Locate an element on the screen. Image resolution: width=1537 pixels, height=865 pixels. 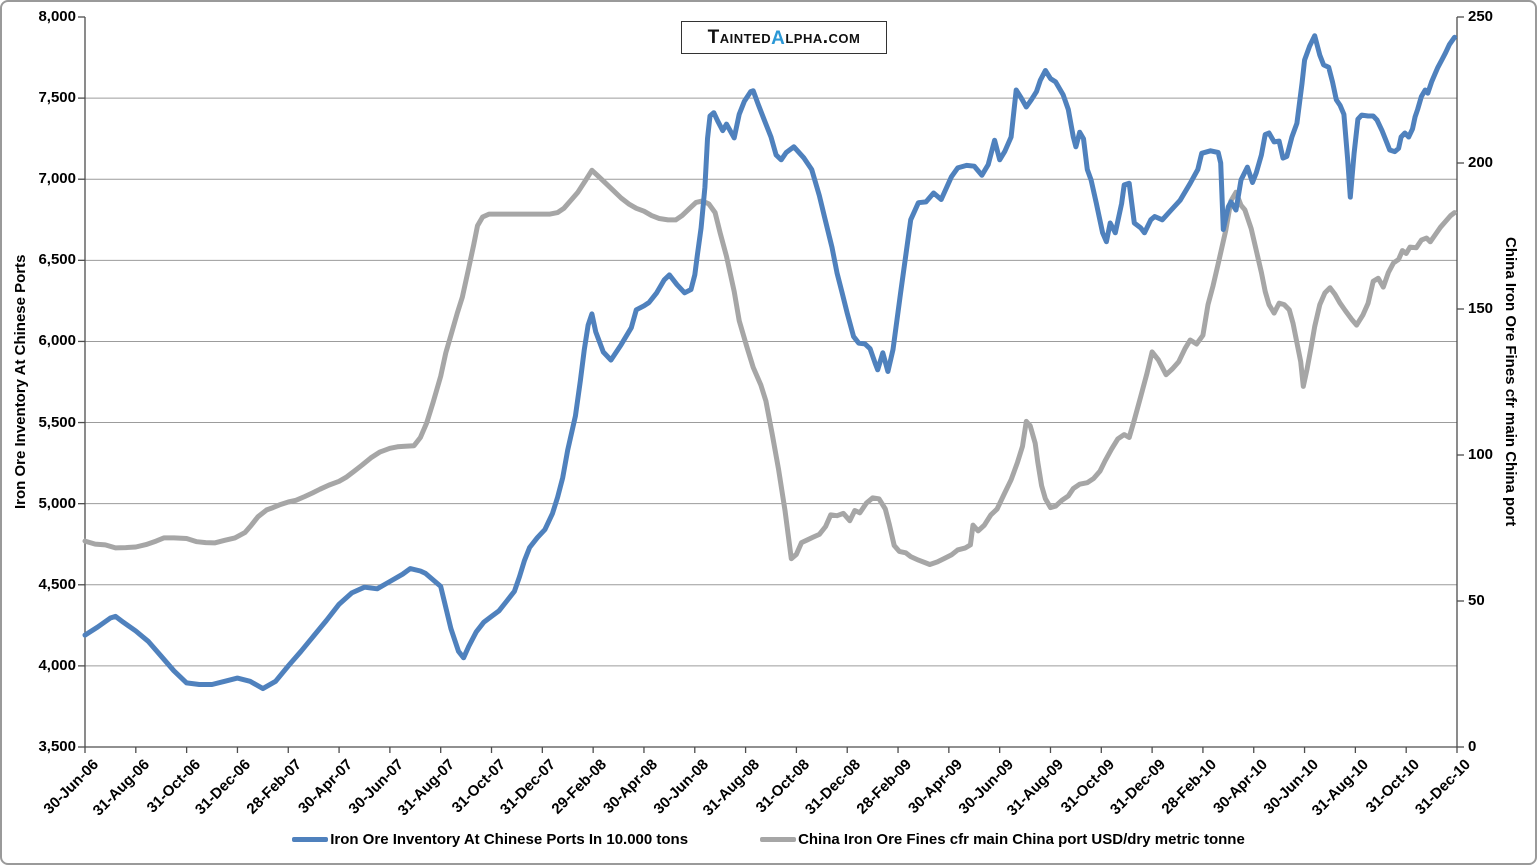
left-axis-tick-label: 4,000 is located at coordinates (57, 665).